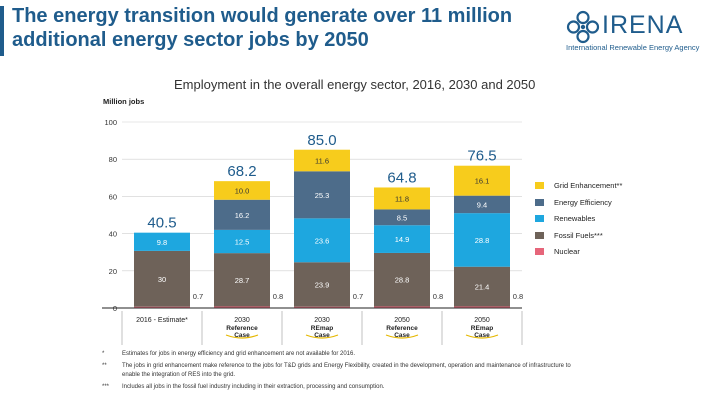  I want to click on data-label-grid: 10.0, so click(242, 190).